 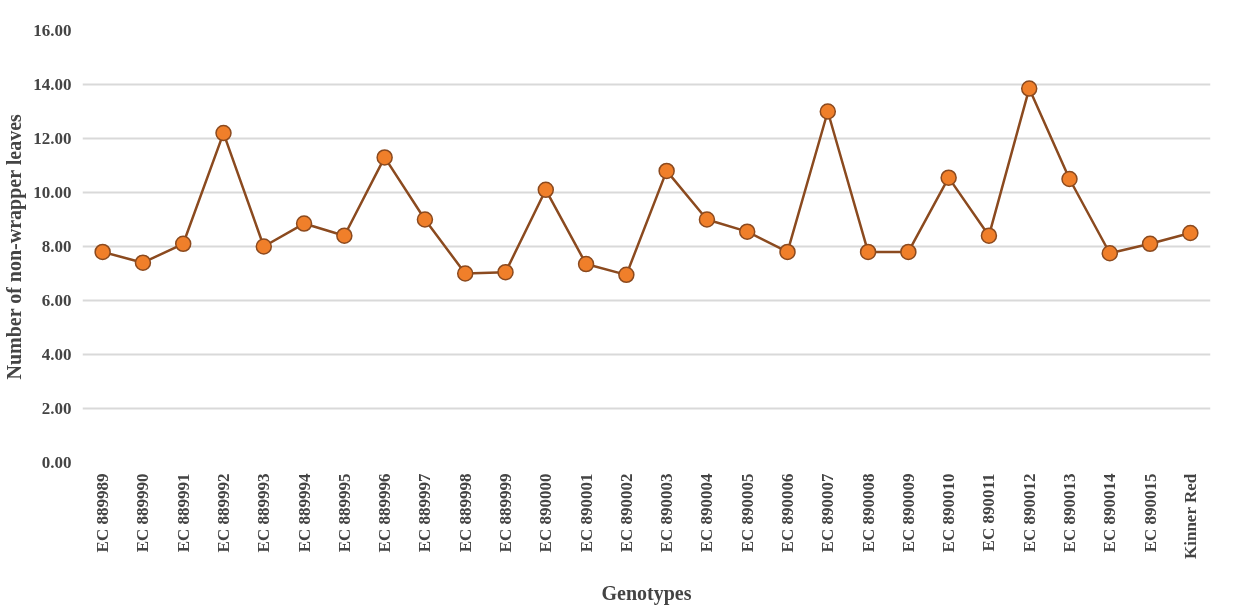 I want to click on y-tick-label: 16.00, so click(x=52, y=30).